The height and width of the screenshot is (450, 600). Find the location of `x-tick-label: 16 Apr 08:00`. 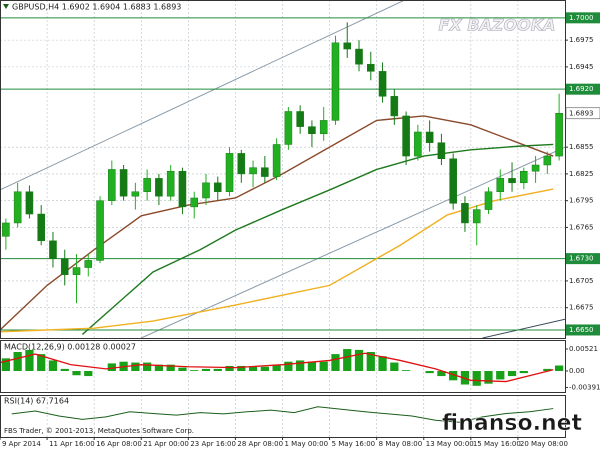

x-tick-label: 16 Apr 08:00 is located at coordinates (119, 444).